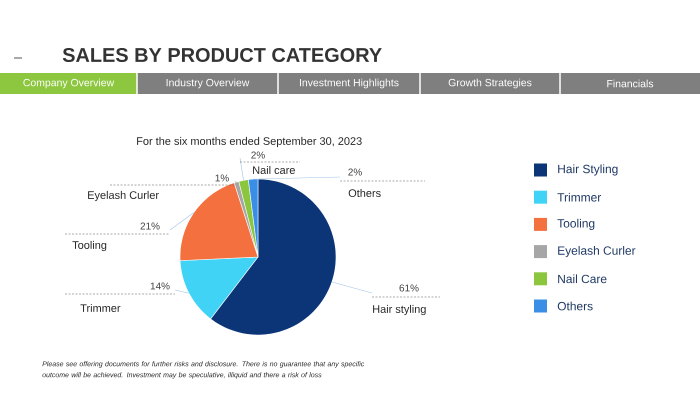  I want to click on legend-label: Others, so click(575, 306).